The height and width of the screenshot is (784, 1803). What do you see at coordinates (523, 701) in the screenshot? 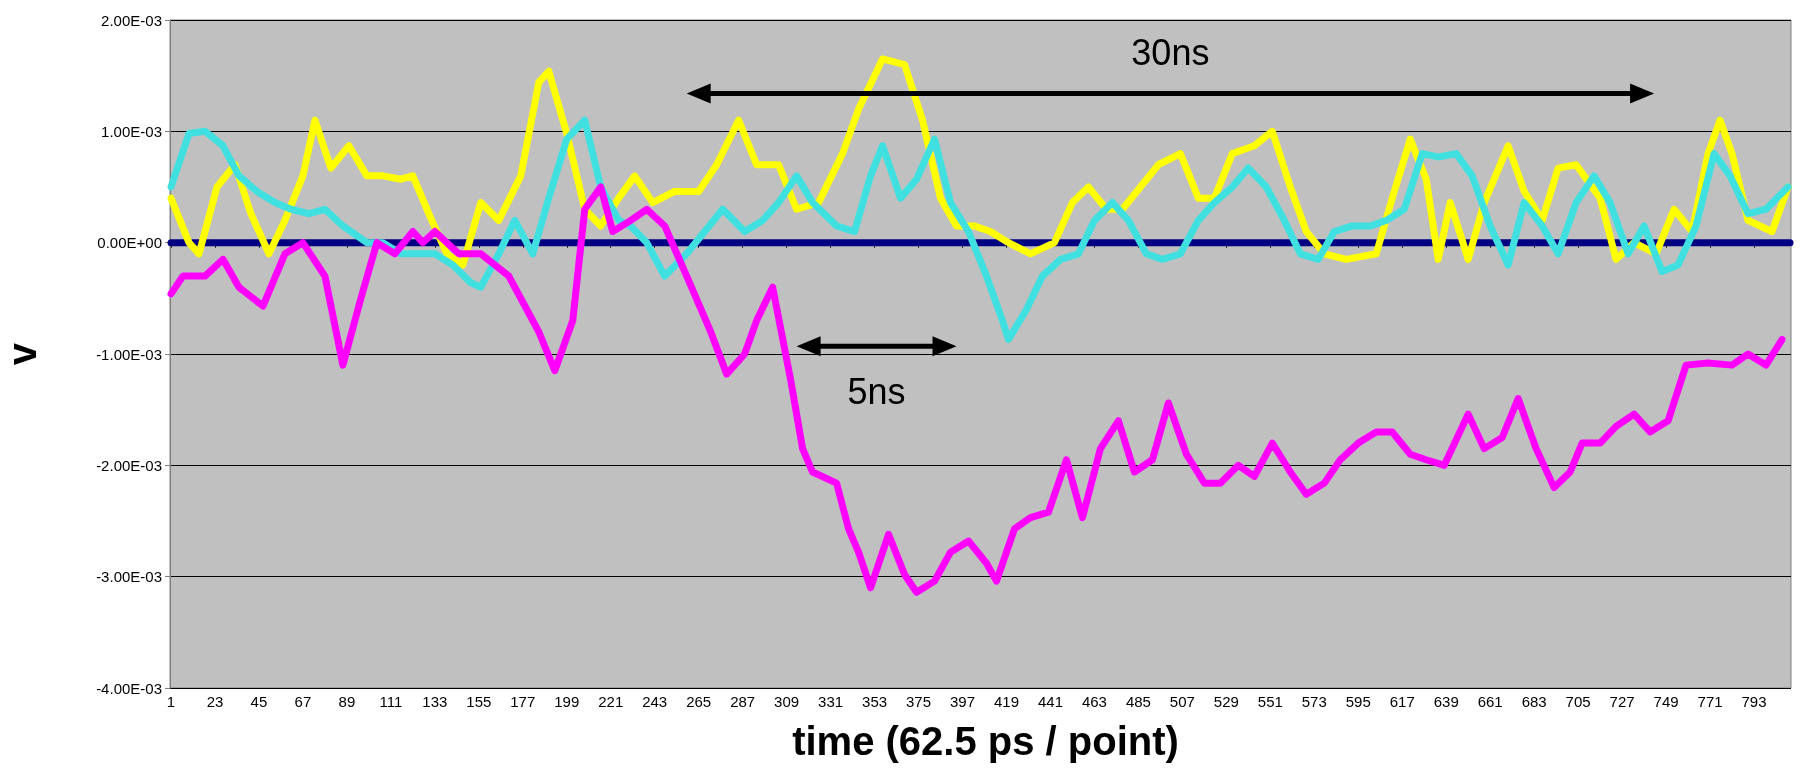
I see `x-tick-label: 177` at bounding box center [523, 701].